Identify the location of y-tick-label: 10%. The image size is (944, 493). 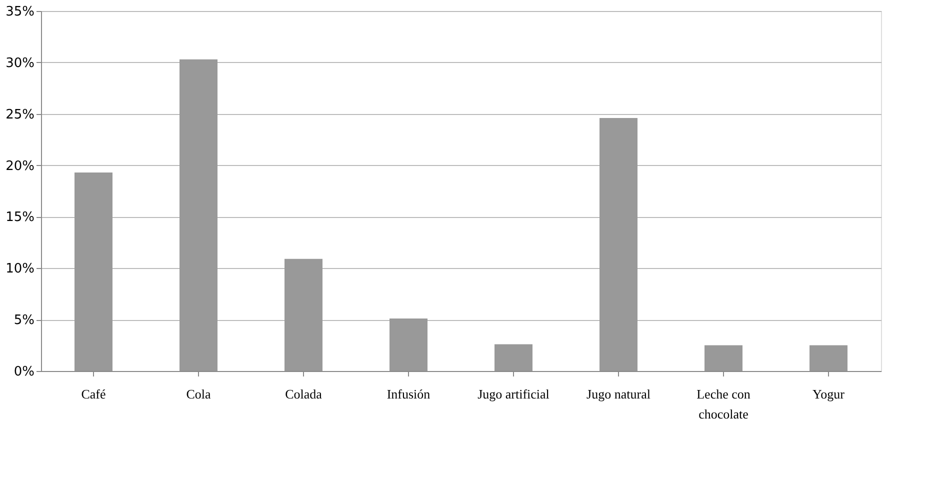
(20, 269).